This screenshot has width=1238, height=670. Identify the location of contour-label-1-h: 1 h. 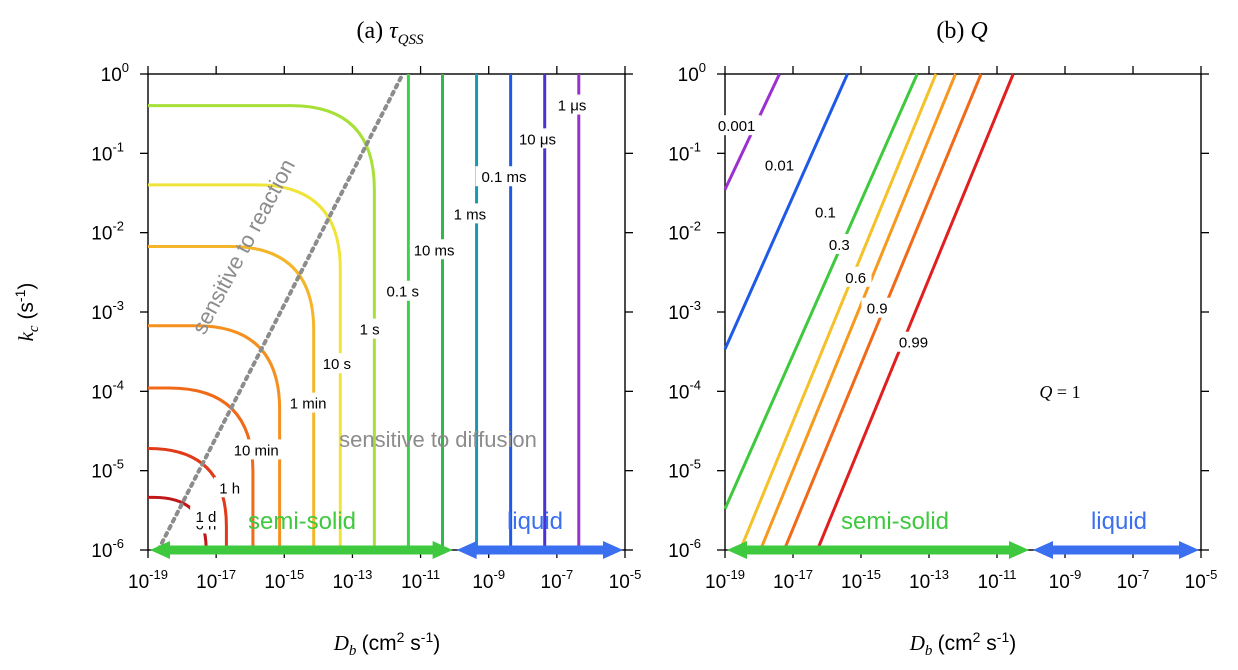
(229, 488).